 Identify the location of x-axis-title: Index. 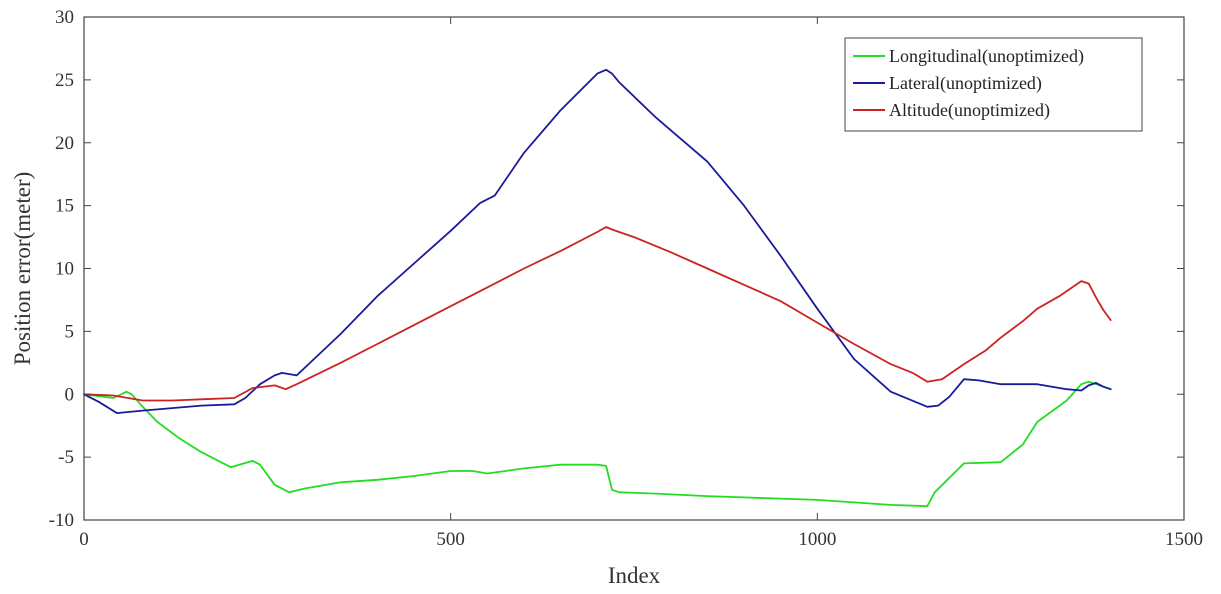
(634, 575).